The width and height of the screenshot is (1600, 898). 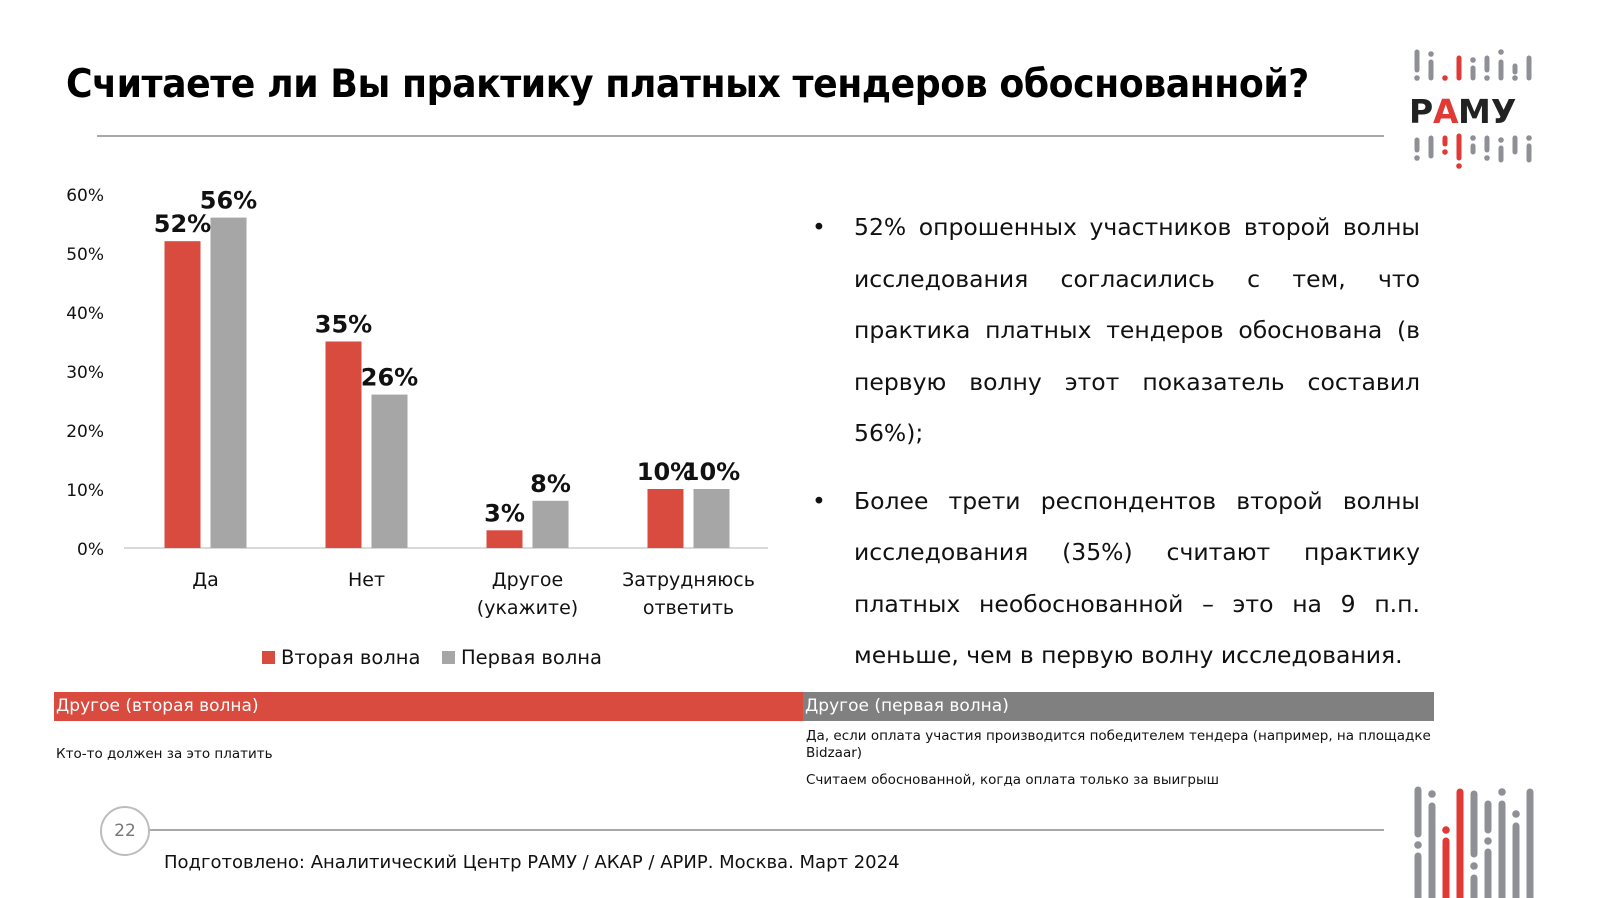 I want to click on y-tick-label: 10%, so click(x=85, y=491).